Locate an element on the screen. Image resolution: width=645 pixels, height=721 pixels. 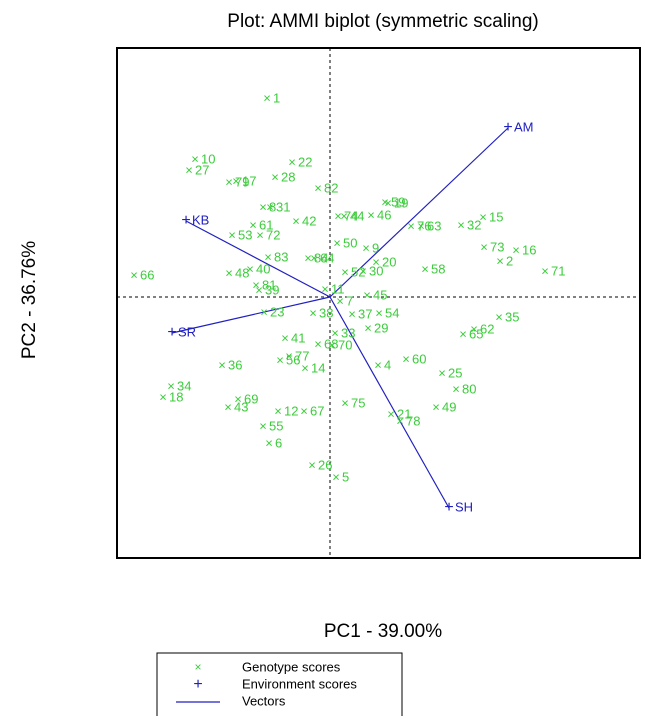
genotype-label: 14 is located at coordinates (318, 367).